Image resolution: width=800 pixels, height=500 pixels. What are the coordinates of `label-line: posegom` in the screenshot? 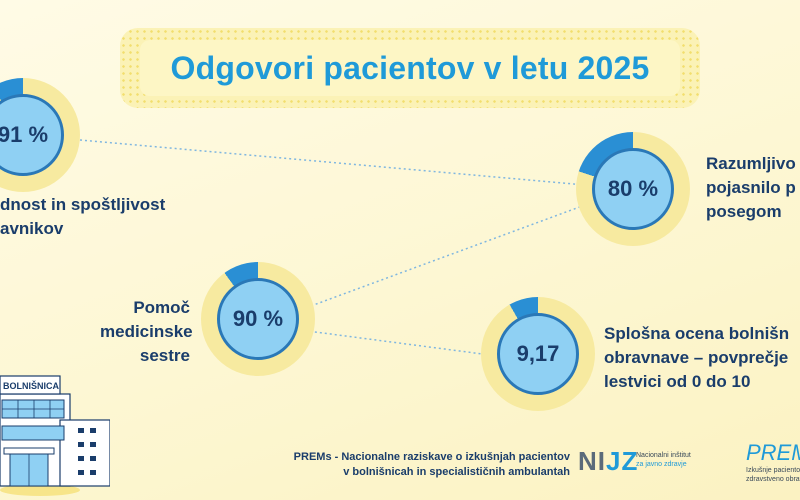 It's located at (744, 211).